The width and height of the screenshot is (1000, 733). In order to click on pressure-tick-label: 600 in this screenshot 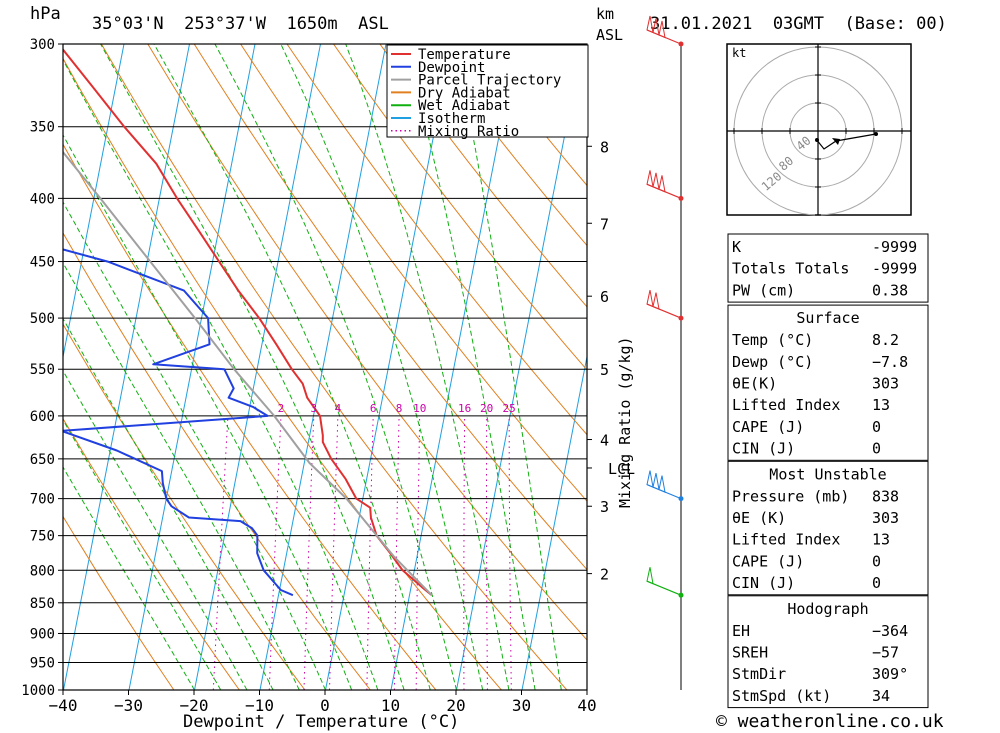, I will do `click(42, 417)`.